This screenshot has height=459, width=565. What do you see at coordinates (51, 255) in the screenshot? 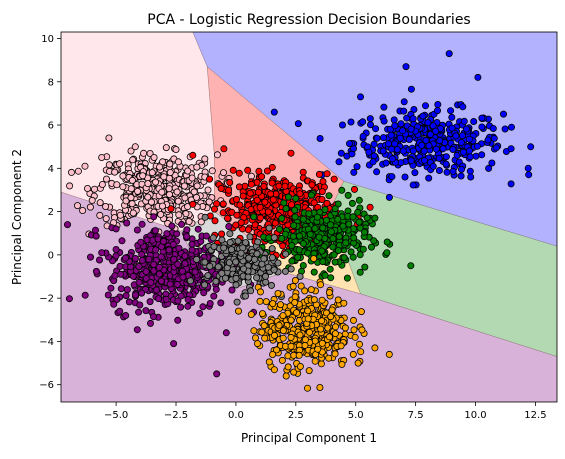
I see `y-tick-label: 0` at bounding box center [51, 255].